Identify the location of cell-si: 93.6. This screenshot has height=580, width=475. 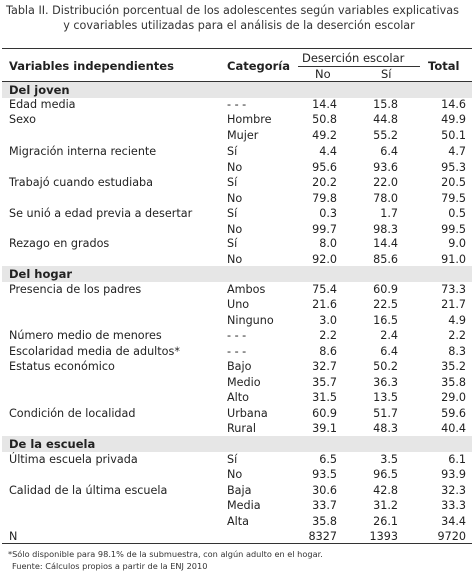
(385, 167).